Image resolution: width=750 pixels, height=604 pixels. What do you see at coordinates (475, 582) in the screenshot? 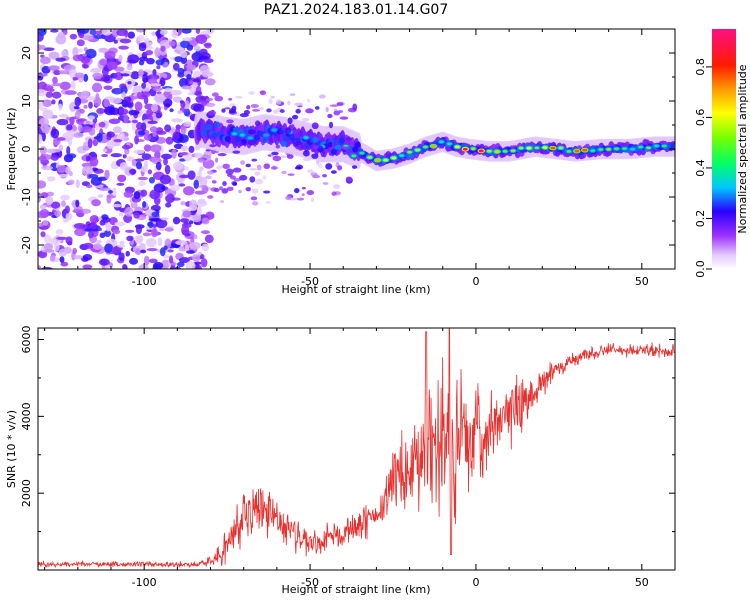
I see `snr-xtick-label: 0` at bounding box center [475, 582].